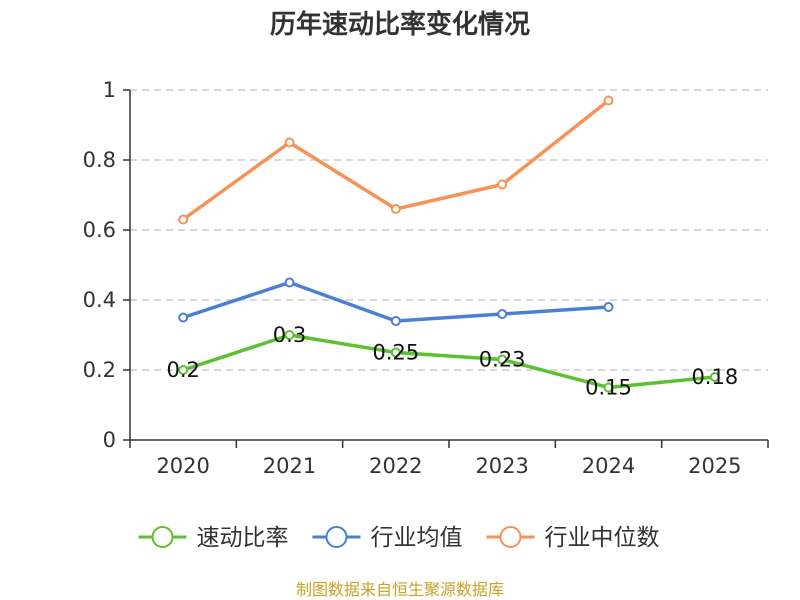 This screenshot has width=800, height=600. I want to click on y-tick-label: 0, so click(109, 440).